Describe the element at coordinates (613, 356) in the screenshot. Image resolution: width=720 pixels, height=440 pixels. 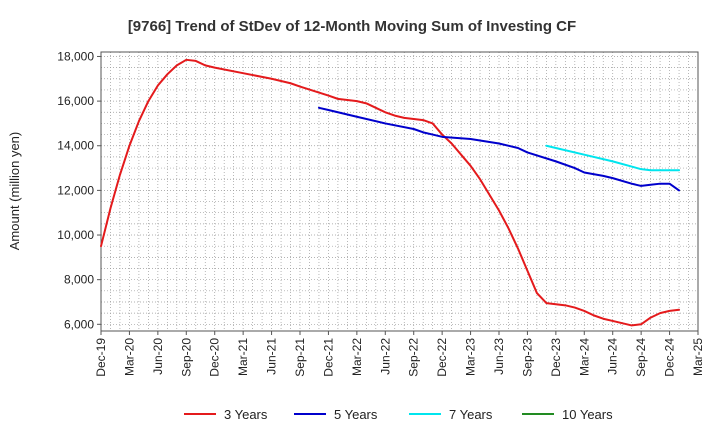
I see `x-tick-label: Jun-24` at that location.